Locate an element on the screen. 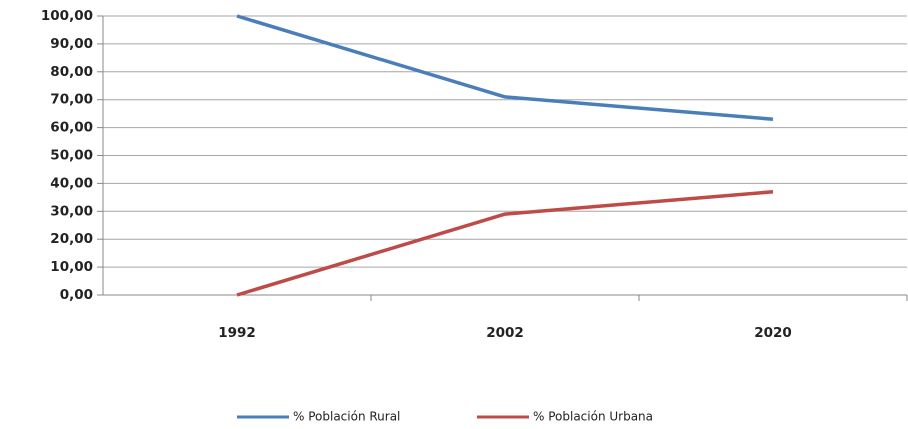  y-tick-label: 30,00 is located at coordinates (71, 211).